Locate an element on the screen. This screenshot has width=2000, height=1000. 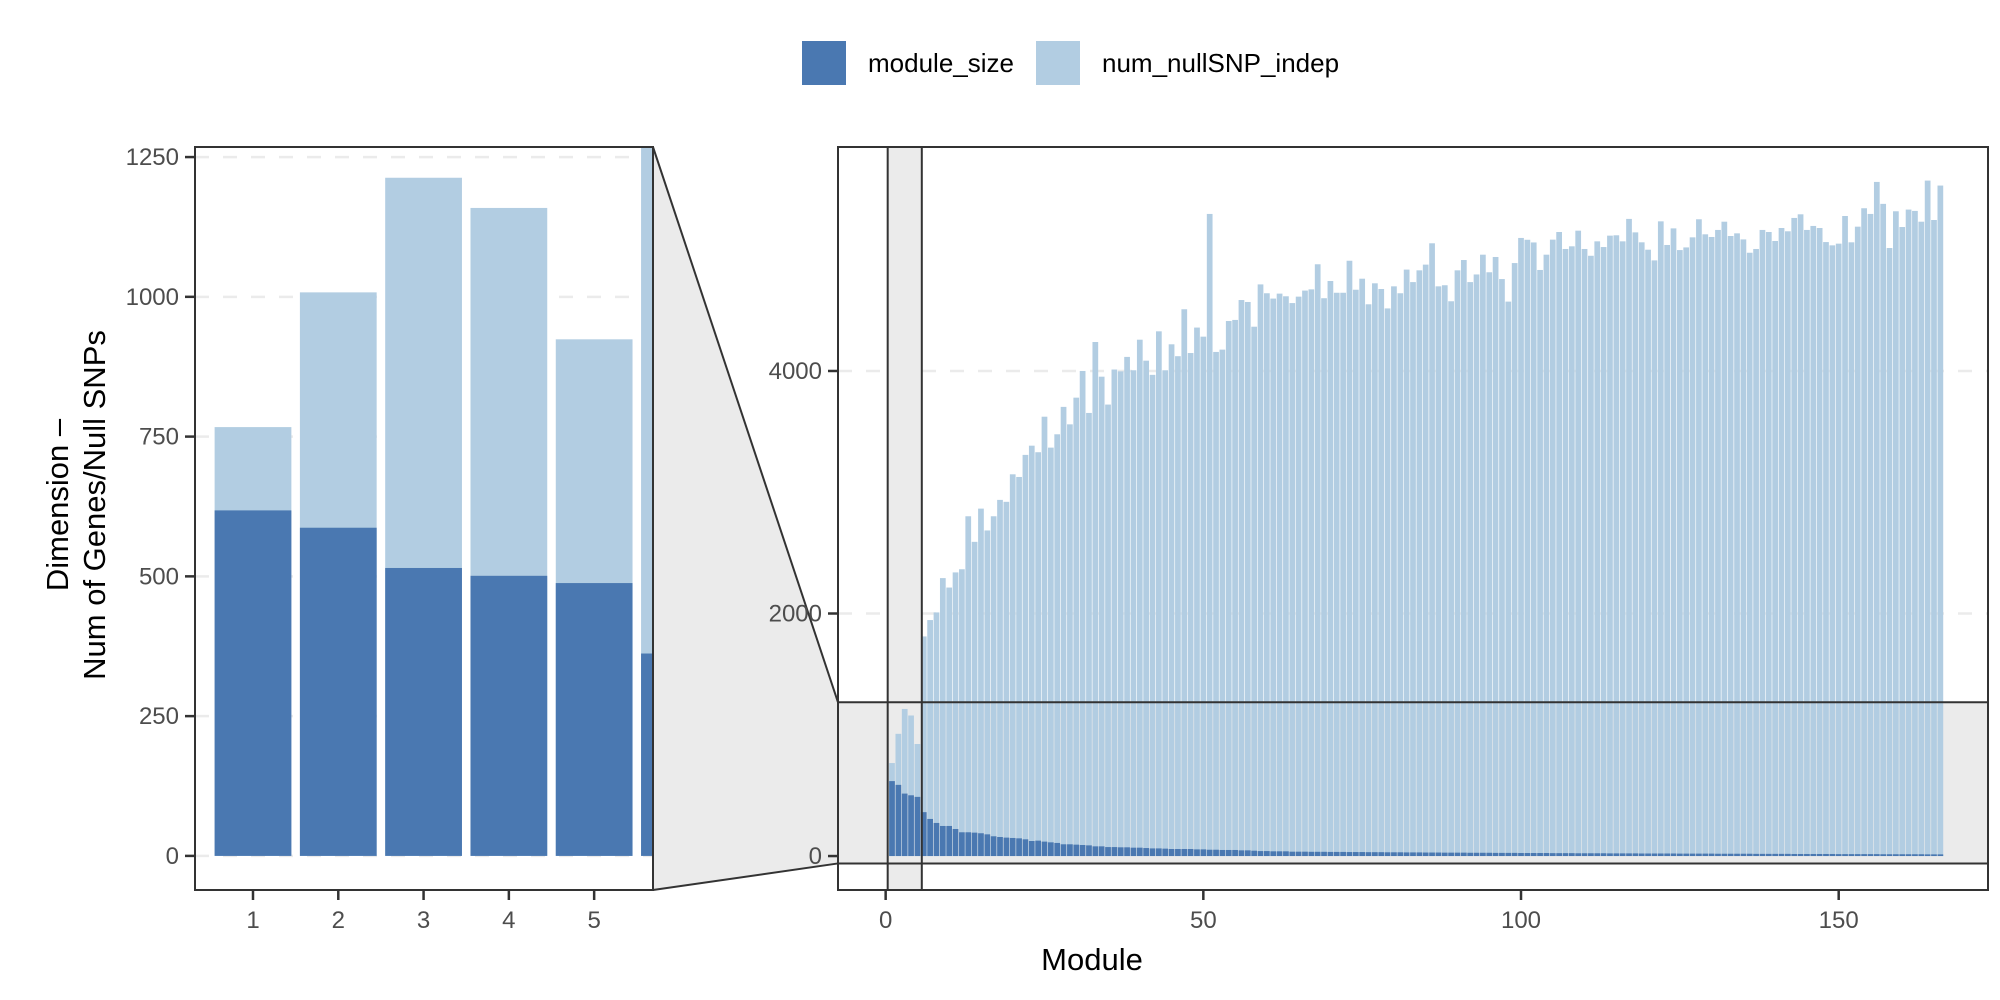
y-axis-title-line1: Dimension – is located at coordinates (57, 504).